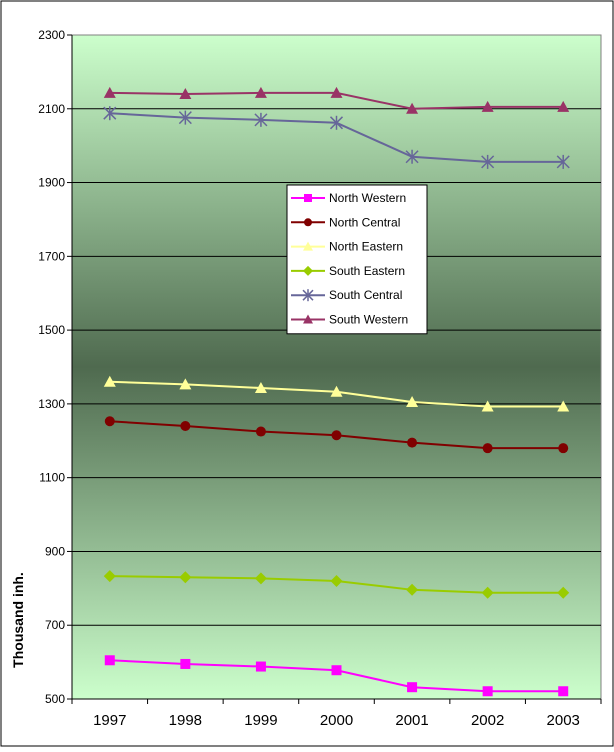  What do you see at coordinates (55, 625) in the screenshot?
I see `y-tick-label: 700` at bounding box center [55, 625].